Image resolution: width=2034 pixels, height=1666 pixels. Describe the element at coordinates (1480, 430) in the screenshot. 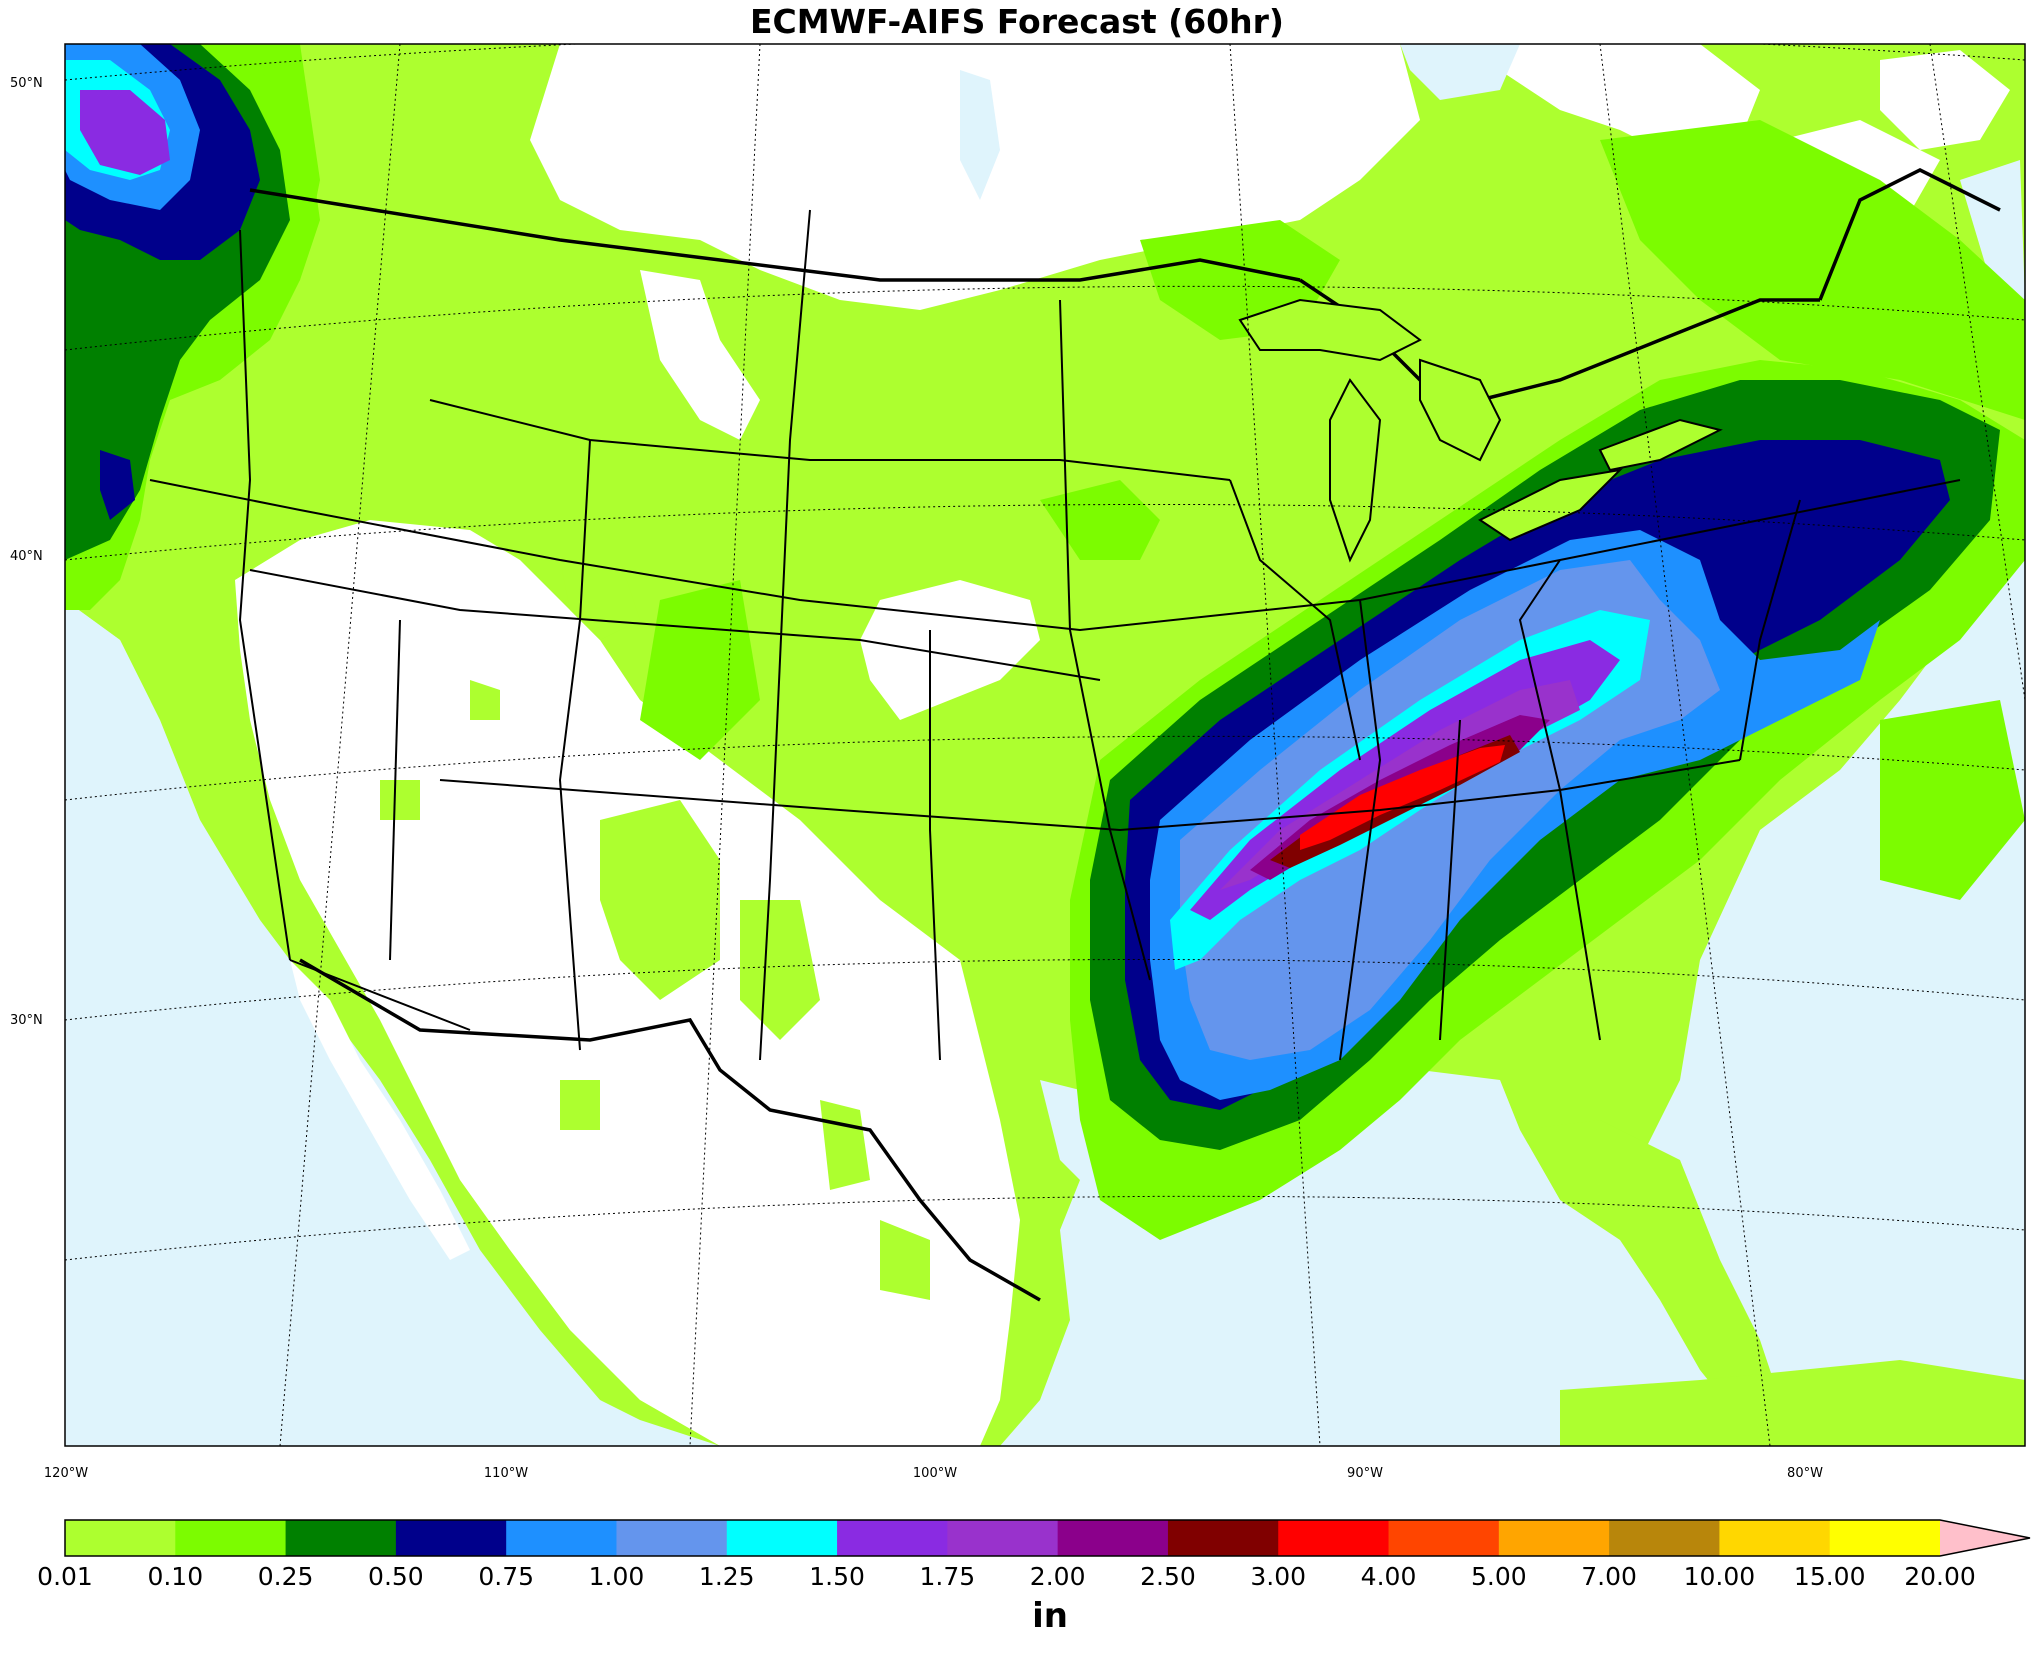

I see `great-lakes` at that location.